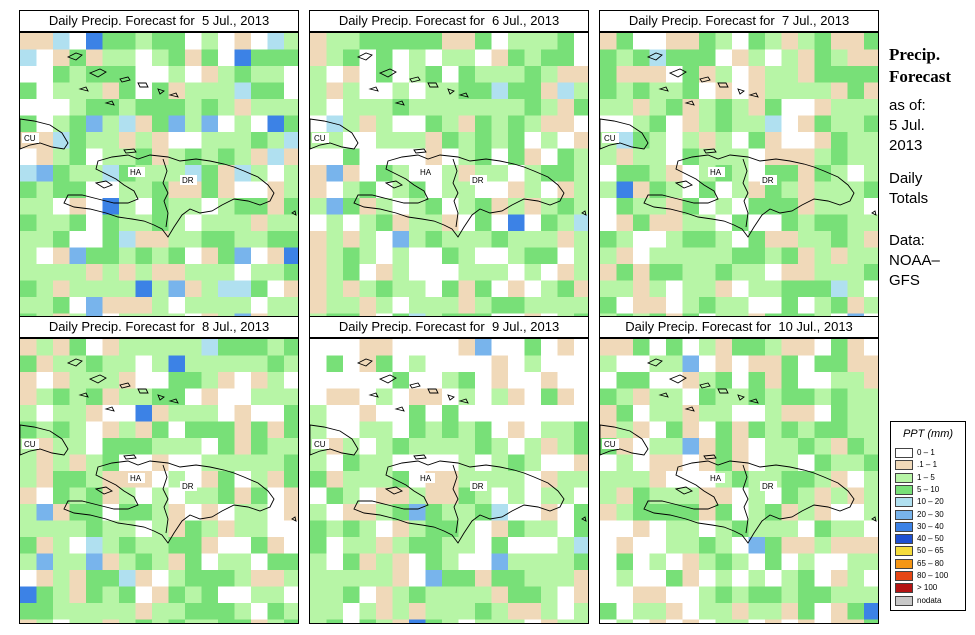  I want to click on tortuga-island-outline, so click(130, 457).